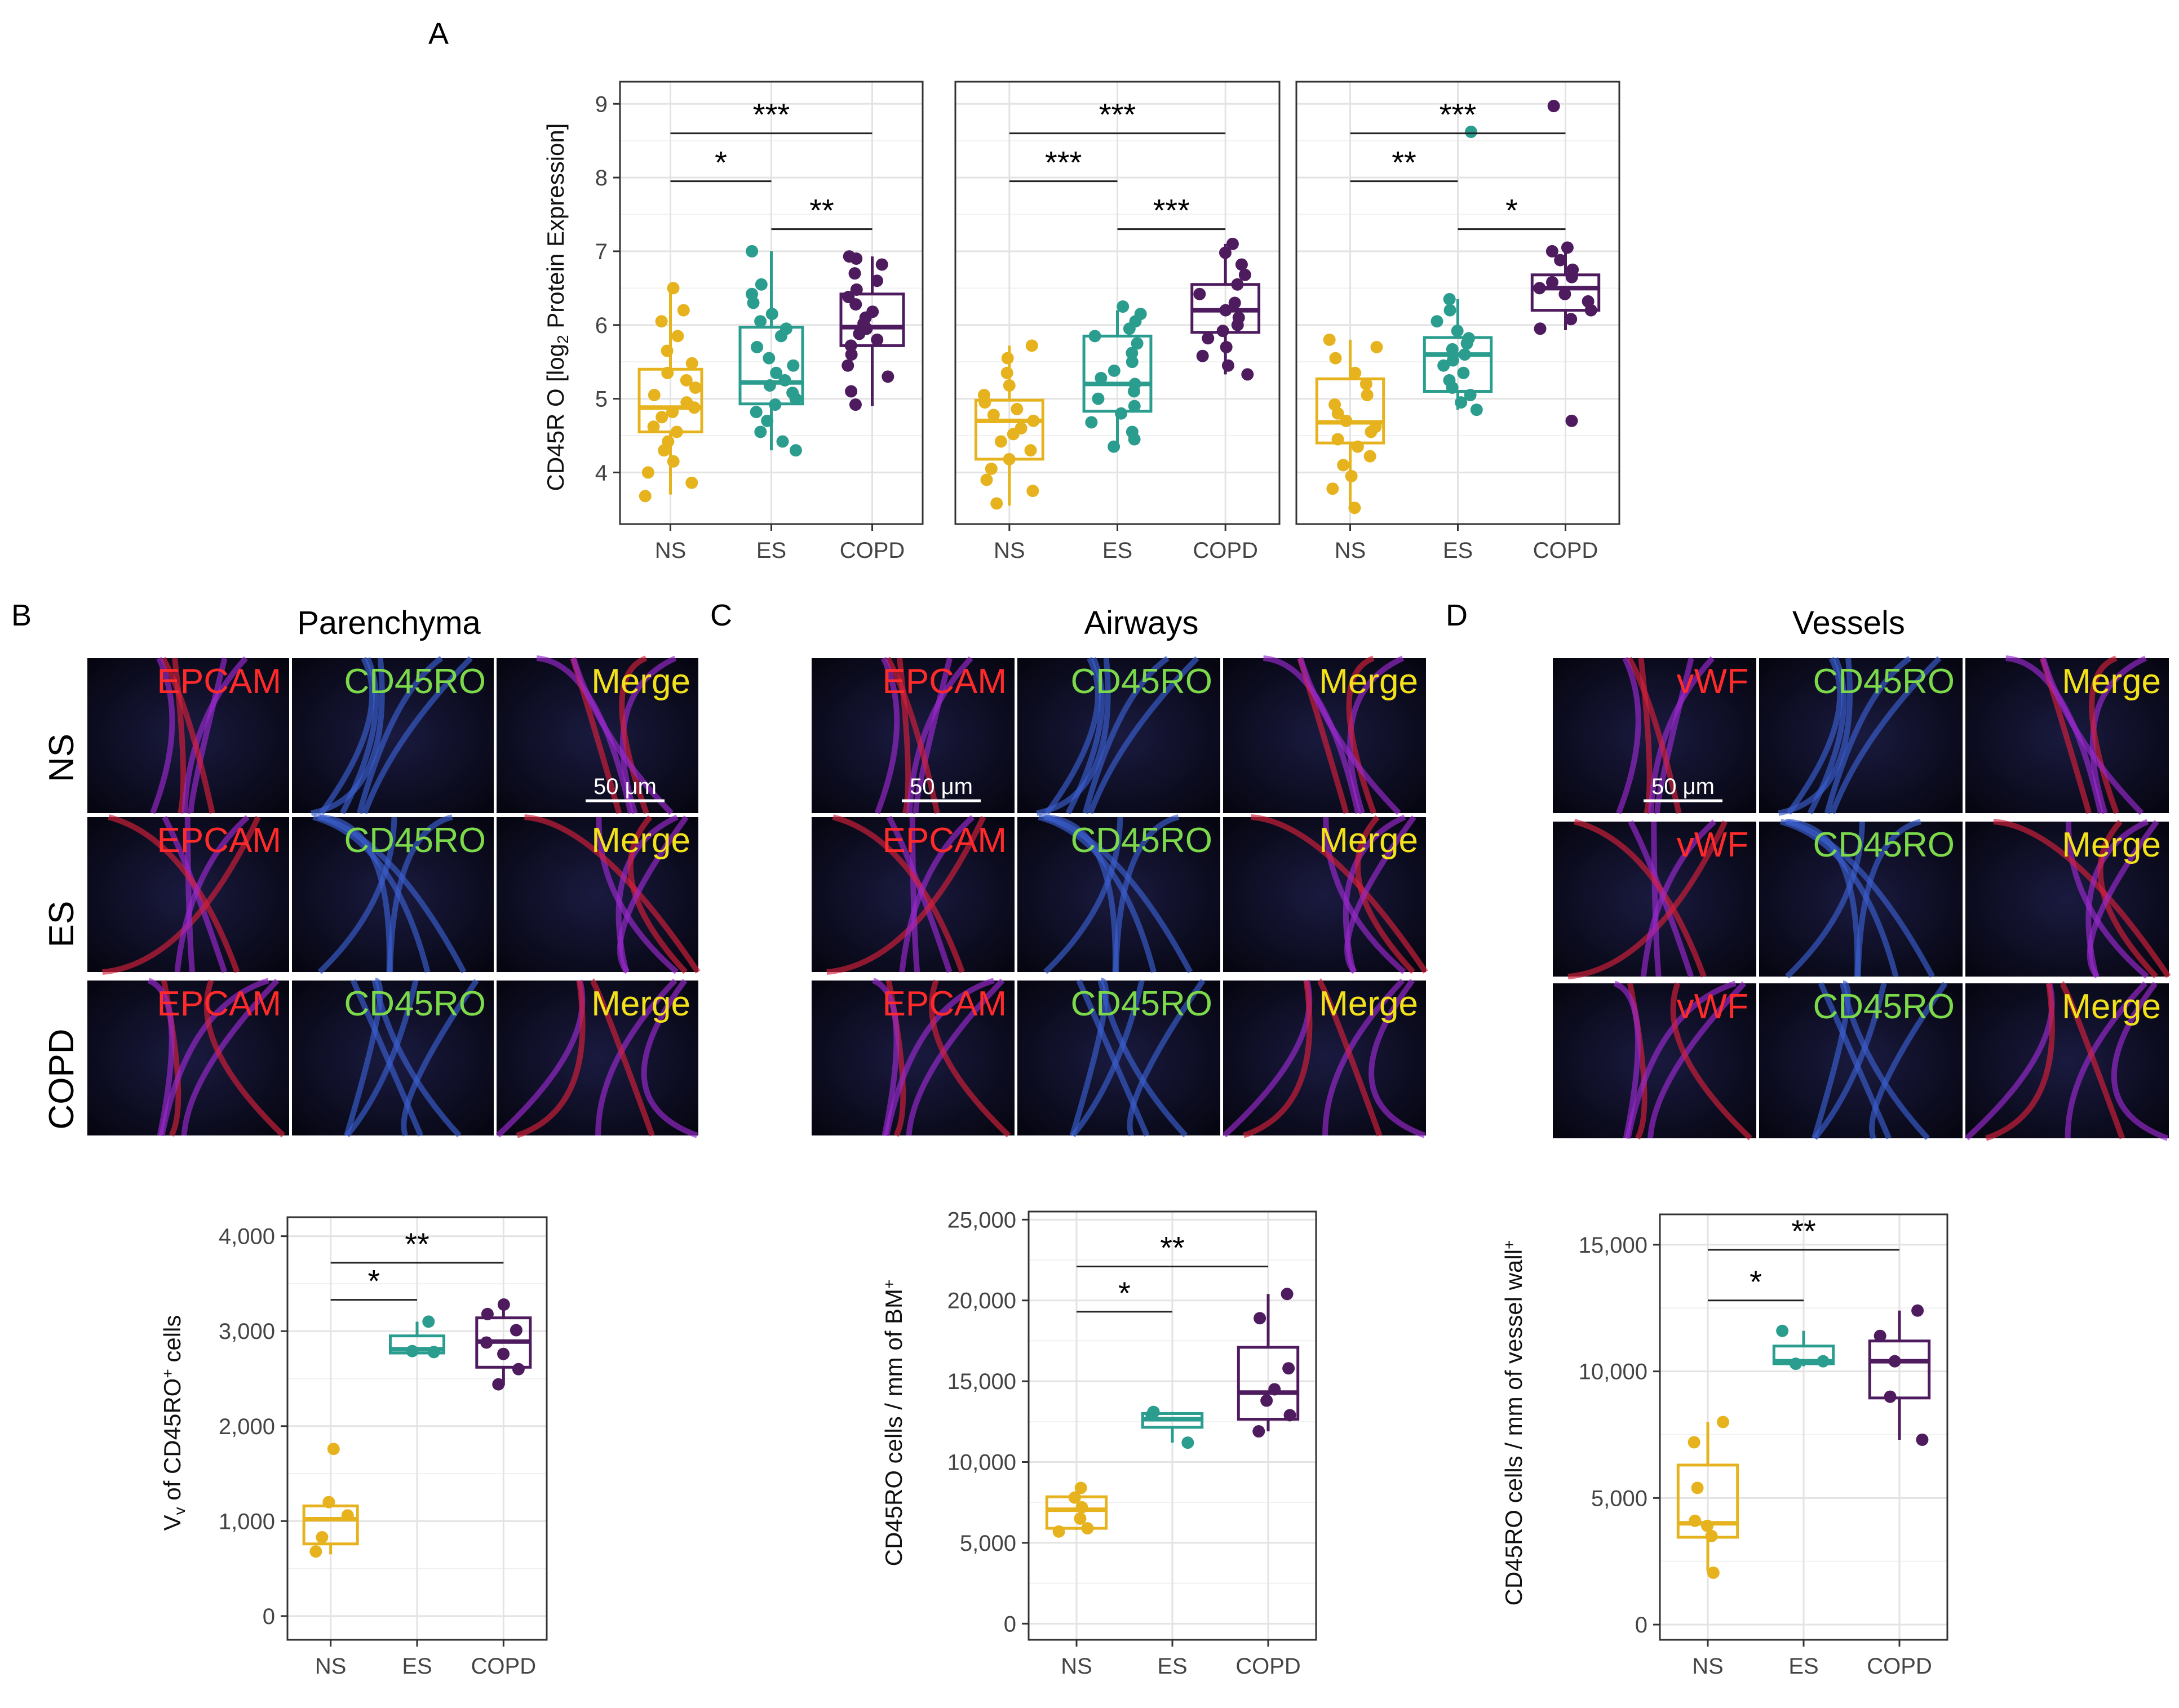  Describe the element at coordinates (331, 1667) in the screenshot. I see `x-tick-label: NS` at that location.